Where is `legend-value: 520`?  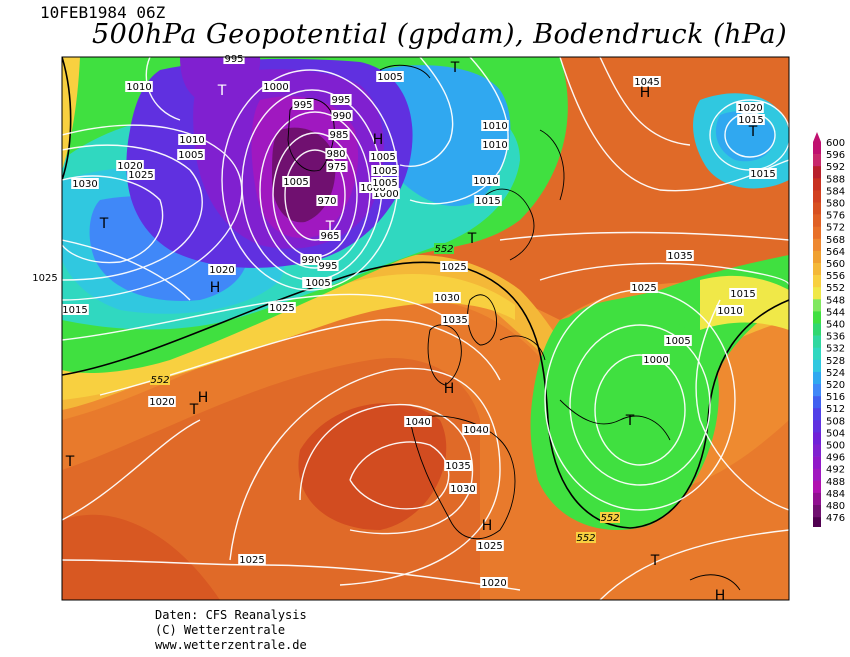
legend-value: 520 is located at coordinates (835, 385).